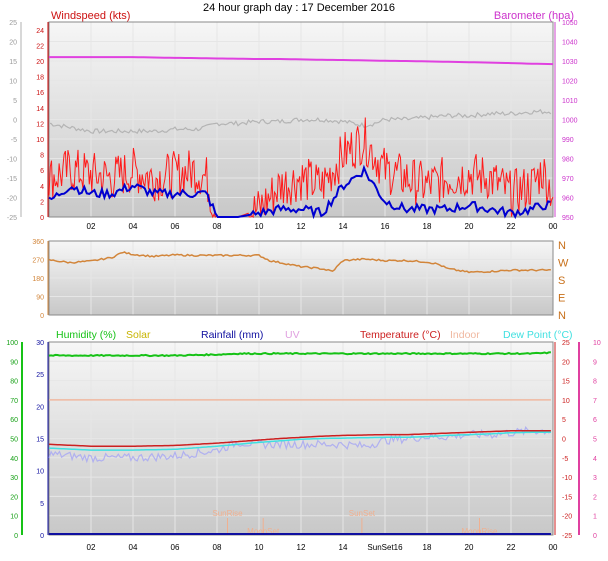 Image resolution: width=608 pixels, height=561 pixels. I want to click on compass-label: E, so click(561, 299).